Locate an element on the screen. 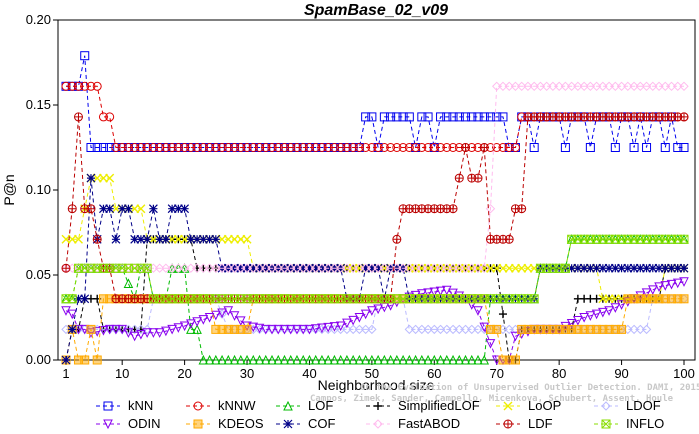 The width and height of the screenshot is (699, 434). legend-item-simplifiedlof: SimplifiedLOF is located at coordinates (423, 405).